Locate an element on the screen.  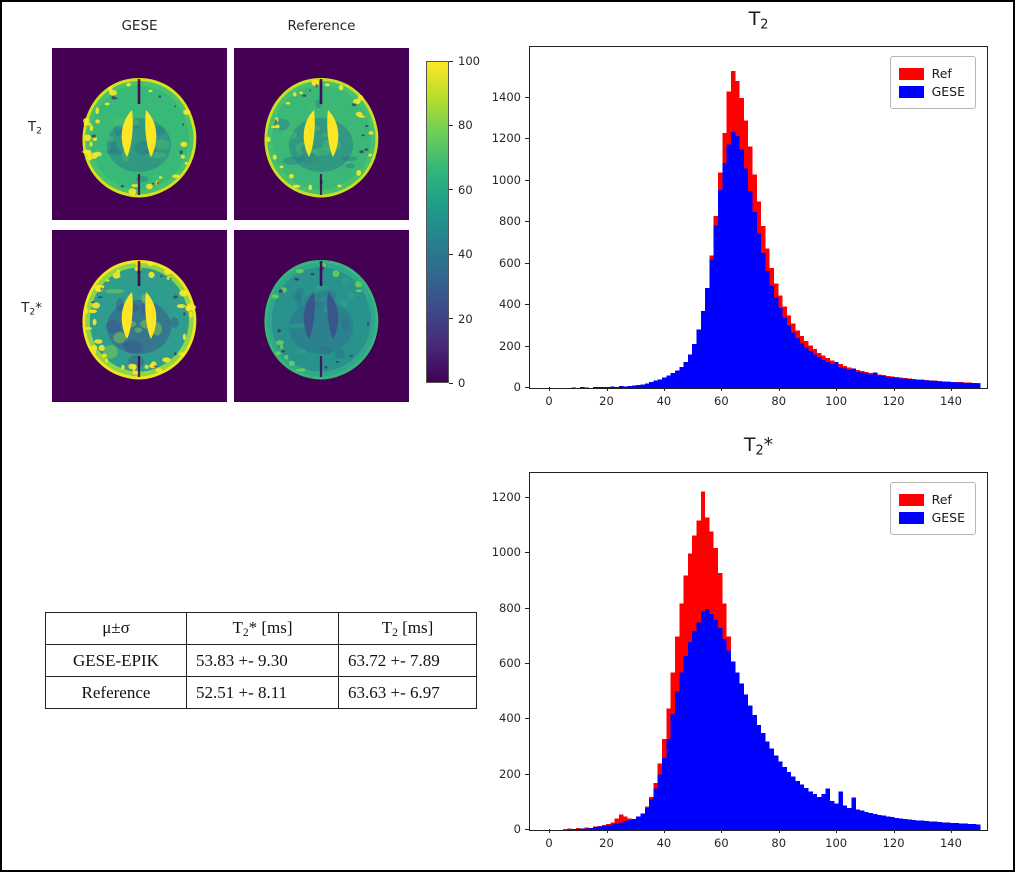
table-header-mu-sigma: μ±σ is located at coordinates (116, 628).